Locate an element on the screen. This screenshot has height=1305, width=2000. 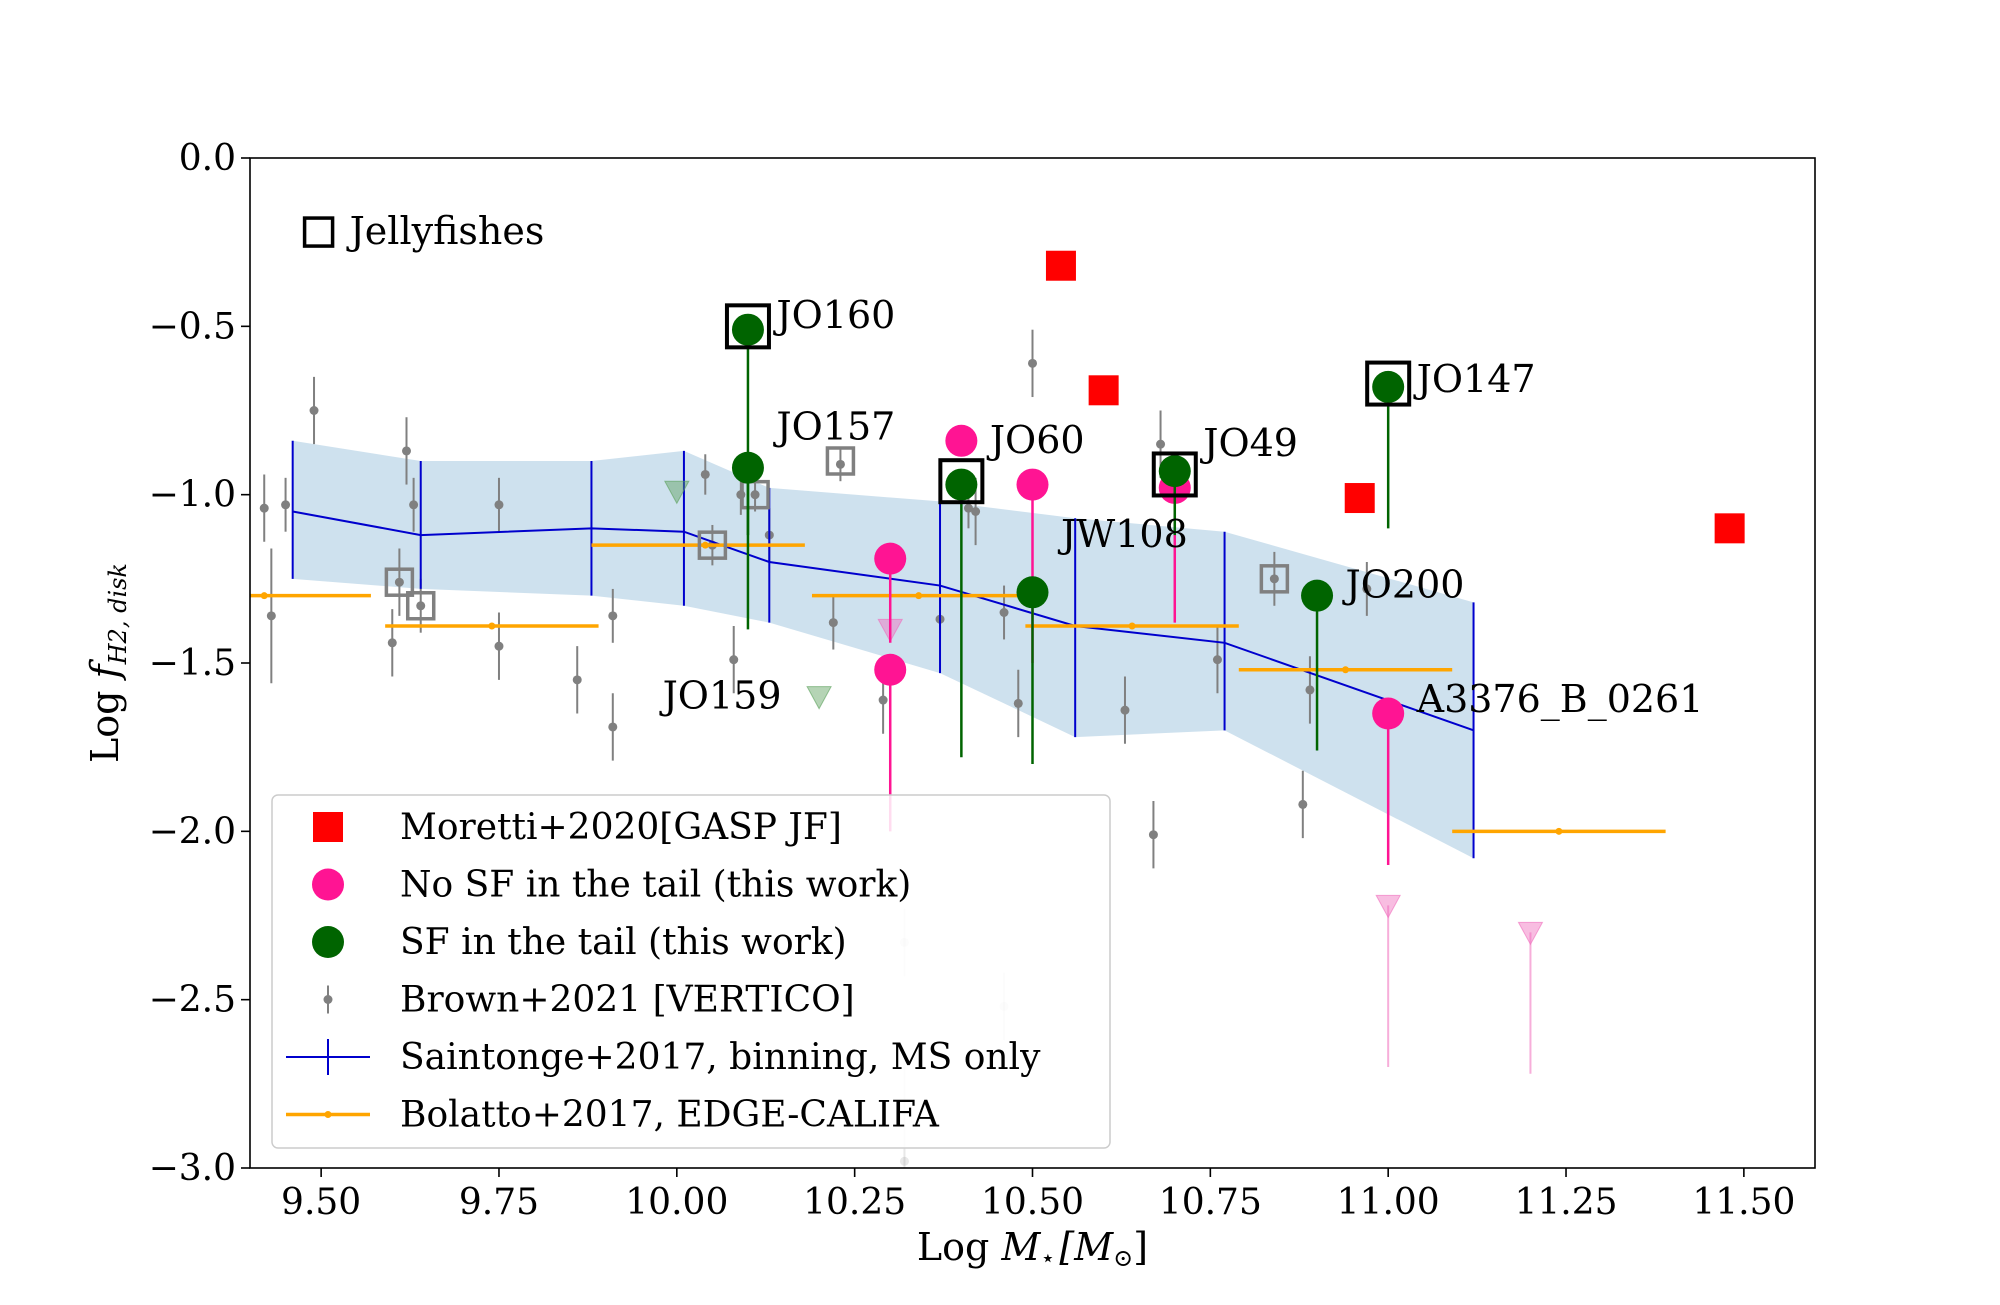
legend-label-brown: Brown+2021 [VERTICO] is located at coordinates (627, 1000).